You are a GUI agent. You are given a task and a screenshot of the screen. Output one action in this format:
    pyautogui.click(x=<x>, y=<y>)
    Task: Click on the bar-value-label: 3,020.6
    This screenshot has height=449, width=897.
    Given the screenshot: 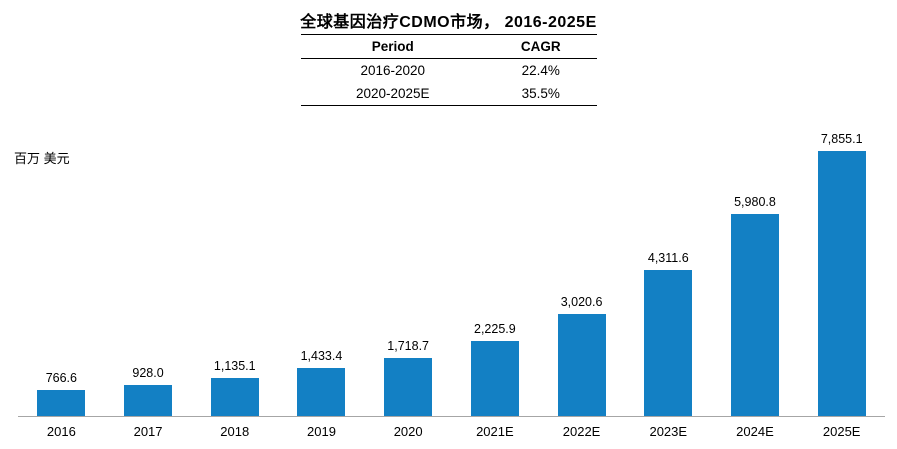 What is the action you would take?
    pyautogui.click(x=581, y=302)
    